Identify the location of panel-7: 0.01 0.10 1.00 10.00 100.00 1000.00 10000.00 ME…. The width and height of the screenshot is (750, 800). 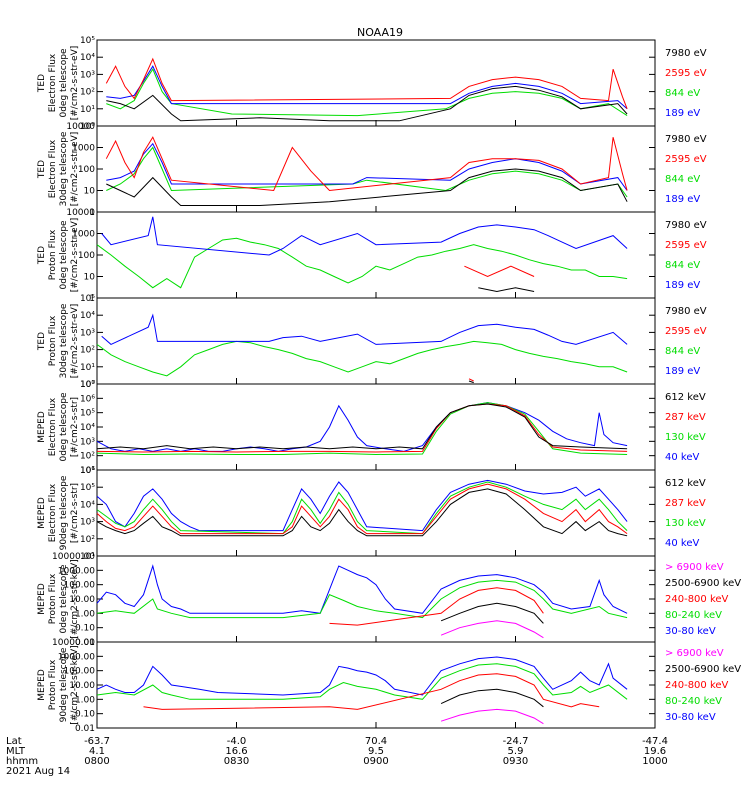
(389, 686).